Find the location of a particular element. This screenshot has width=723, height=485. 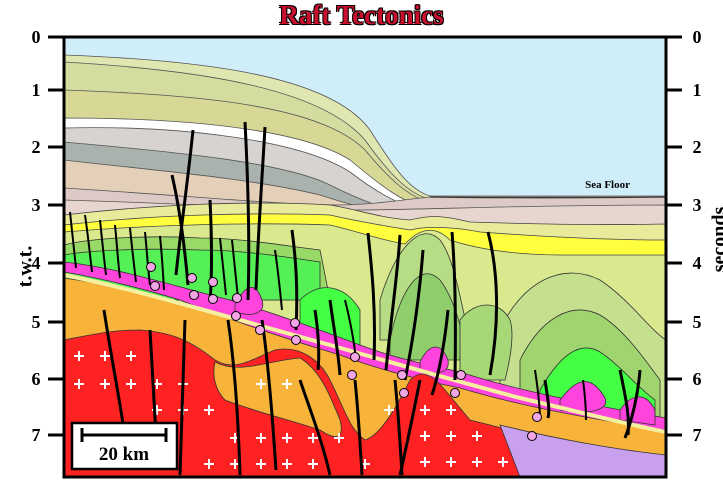

left-tick-0: 0 is located at coordinates (36, 37).